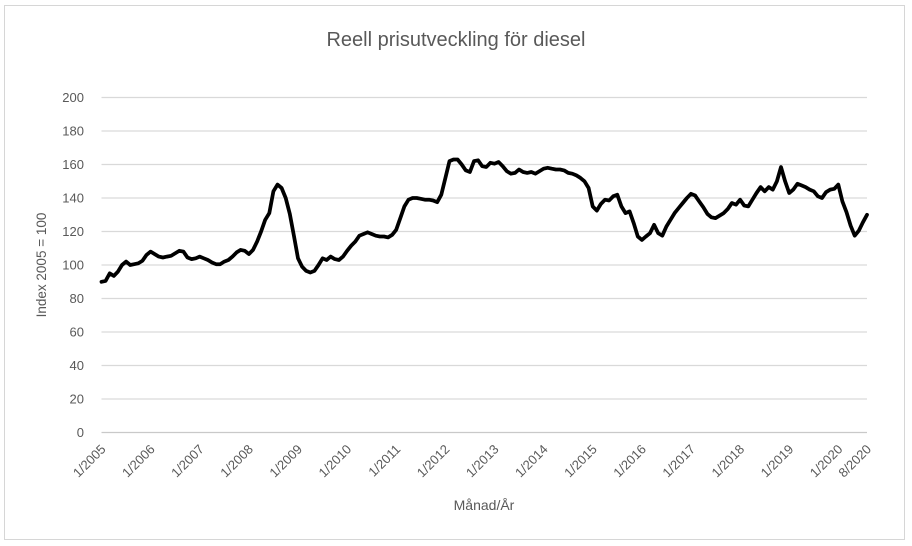 Image resolution: width=912 pixels, height=546 pixels. What do you see at coordinates (73, 231) in the screenshot?
I see `y-tick-label: 120` at bounding box center [73, 231].